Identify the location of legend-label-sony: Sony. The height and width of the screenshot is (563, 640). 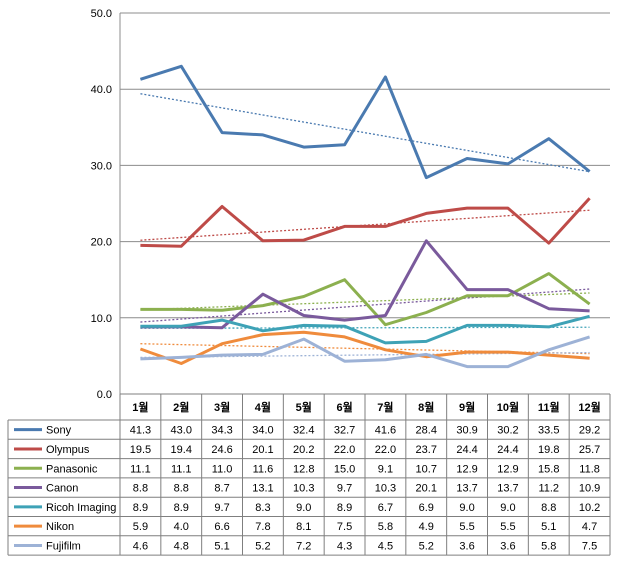
(59, 431).